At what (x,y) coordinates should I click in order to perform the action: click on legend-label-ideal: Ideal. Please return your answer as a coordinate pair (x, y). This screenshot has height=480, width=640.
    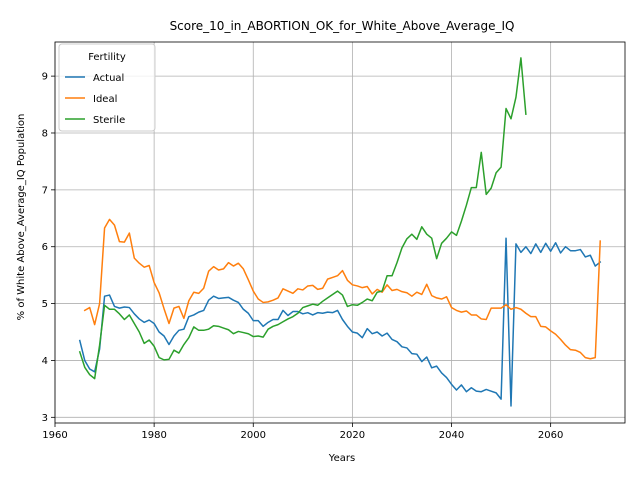
    Looking at the image, I should click on (105, 99).